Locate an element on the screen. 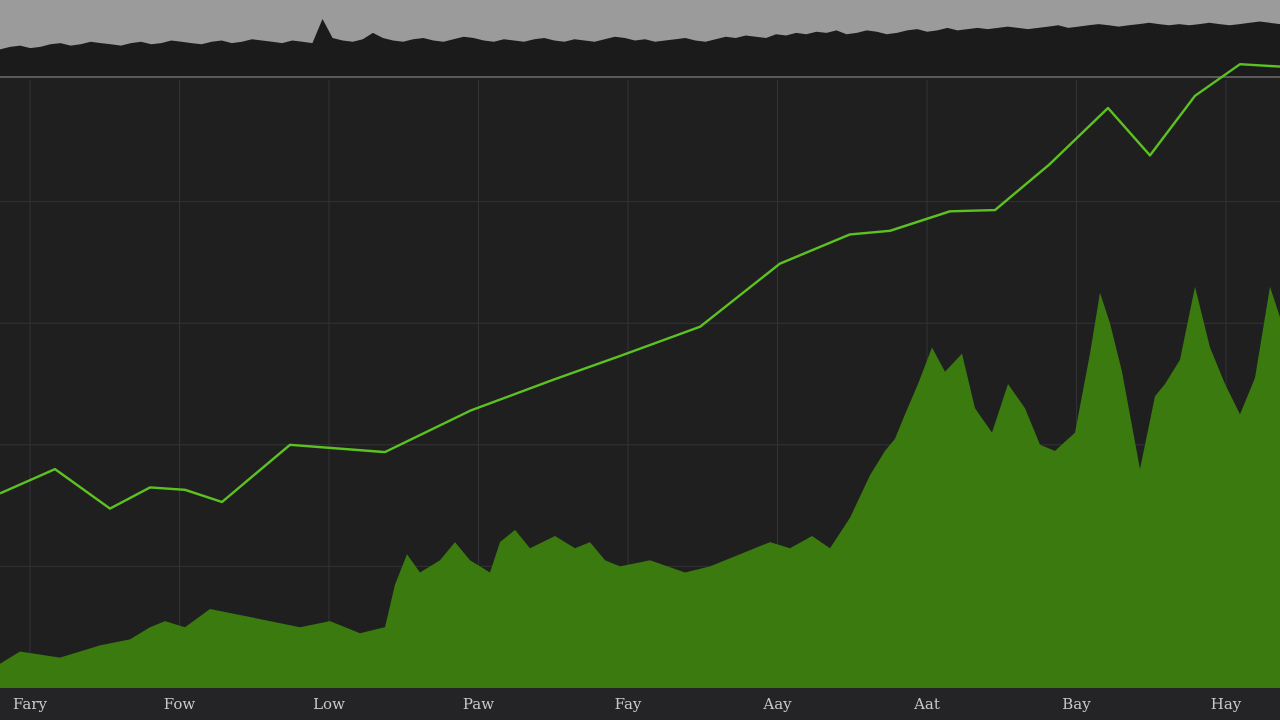 The height and width of the screenshot is (720, 1280). x-tick-label: Hay is located at coordinates (1226, 704).